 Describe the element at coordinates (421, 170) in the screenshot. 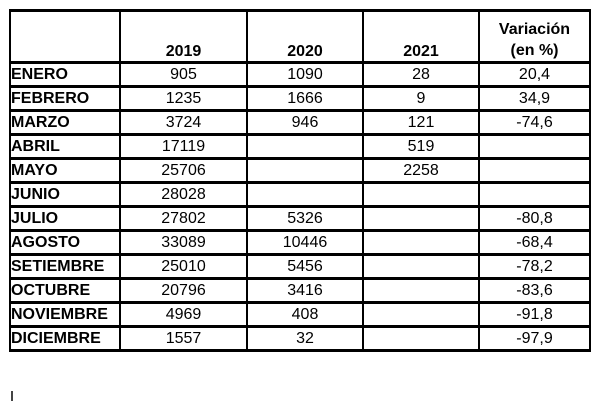

I see `value-2021: 2258` at that location.